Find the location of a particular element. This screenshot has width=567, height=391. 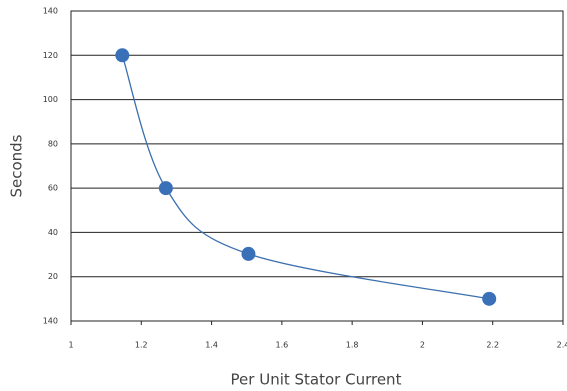

y-tick-label: 100 is located at coordinates (50, 99).